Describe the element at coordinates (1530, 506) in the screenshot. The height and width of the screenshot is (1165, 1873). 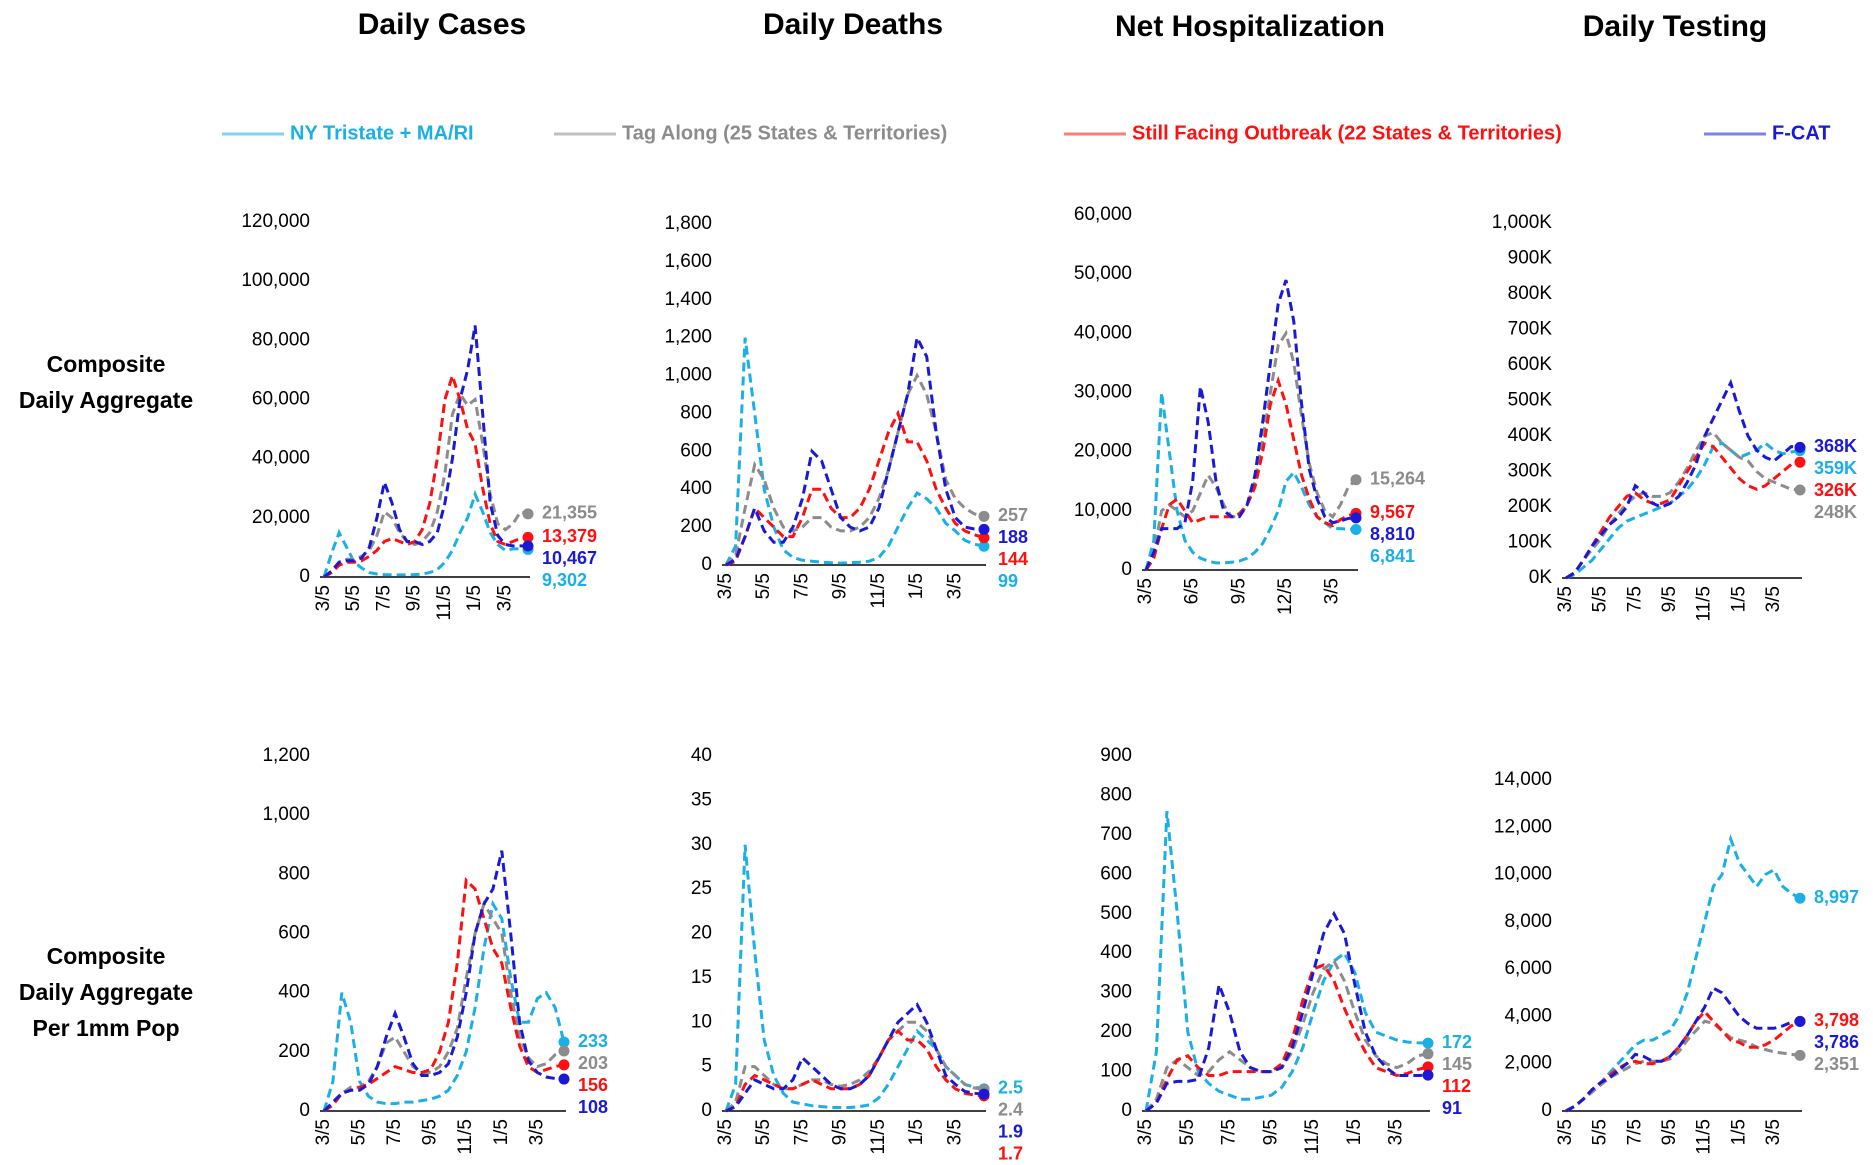
I see `y-tick-label: 200K` at that location.